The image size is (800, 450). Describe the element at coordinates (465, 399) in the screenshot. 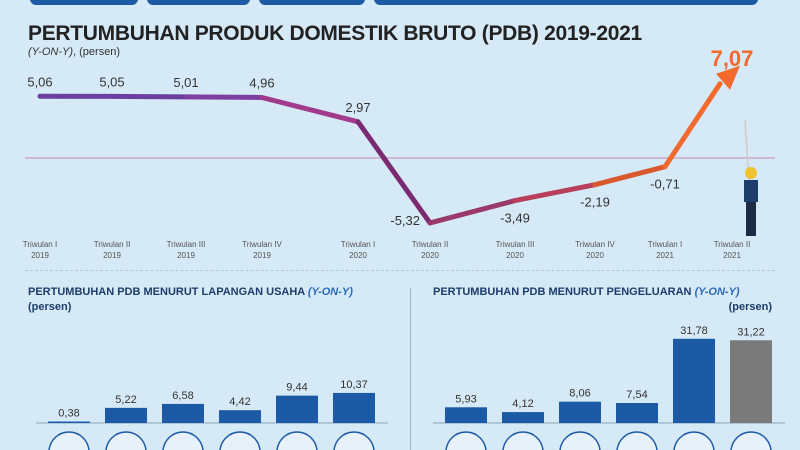

I see `bar-value-label: 5,93` at that location.